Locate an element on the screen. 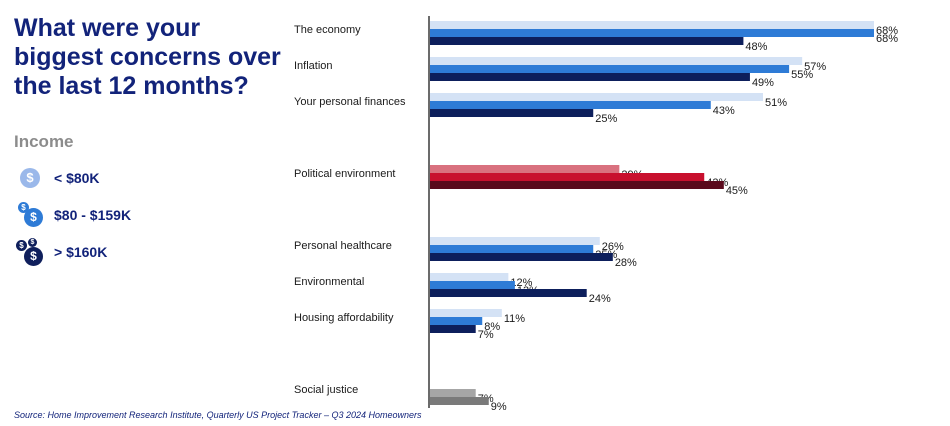 The height and width of the screenshot is (426, 950). category-label-political-environment: Political environment is located at coordinates (345, 174).